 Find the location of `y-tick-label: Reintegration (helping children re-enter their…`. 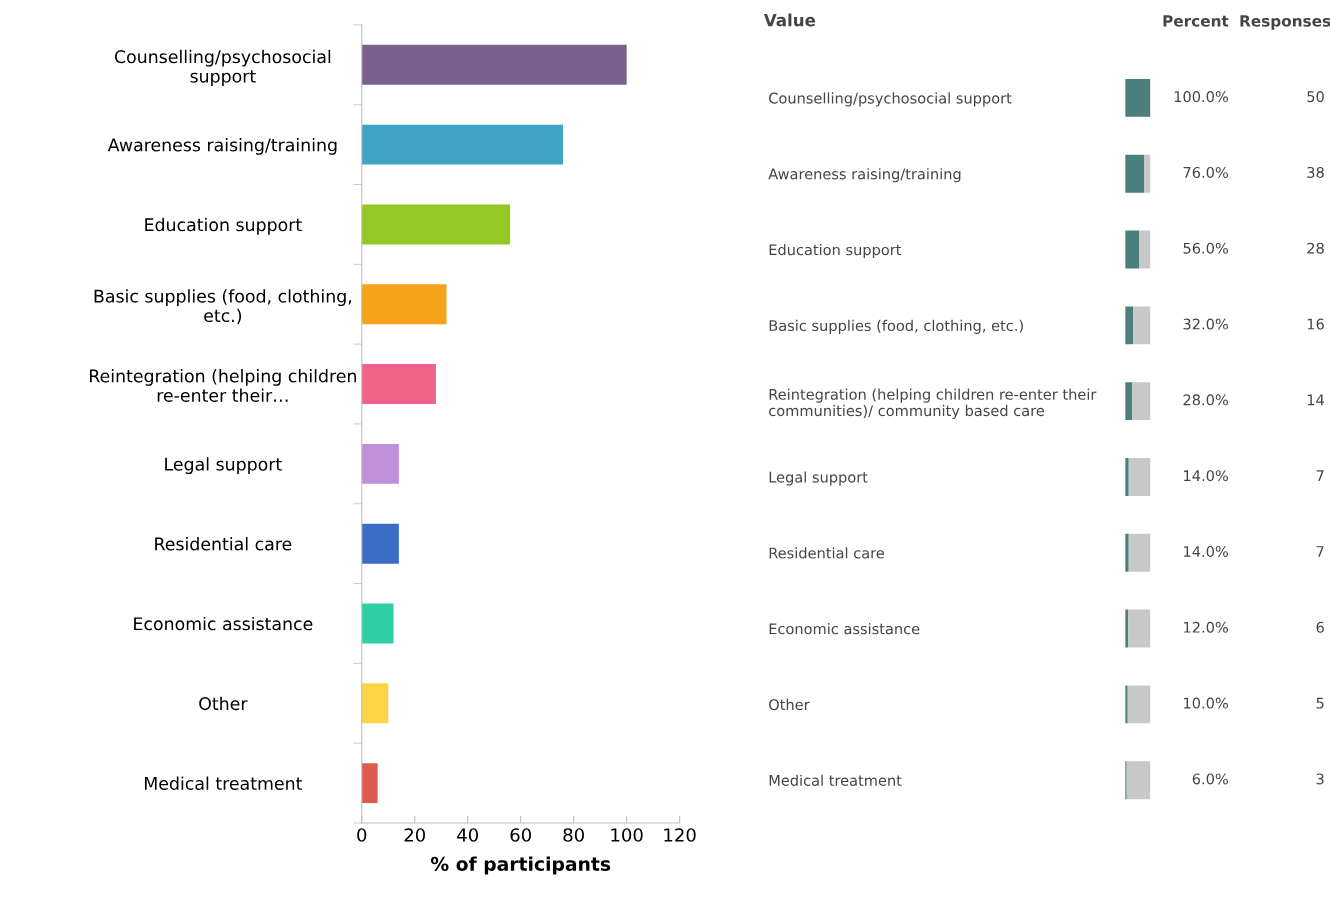

y-tick-label: Reintegration (helping children re-enter their… is located at coordinates (222, 385).